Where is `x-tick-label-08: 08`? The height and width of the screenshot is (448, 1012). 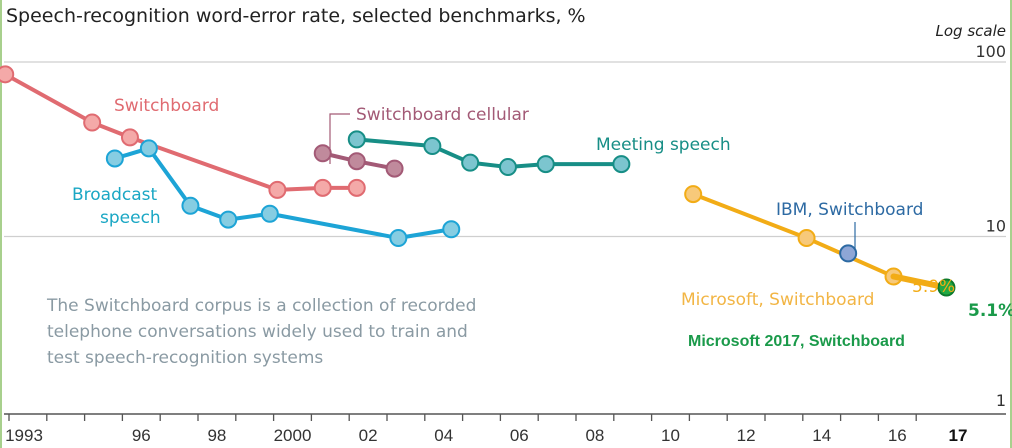 x-tick-label-08: 08 is located at coordinates (594, 435).